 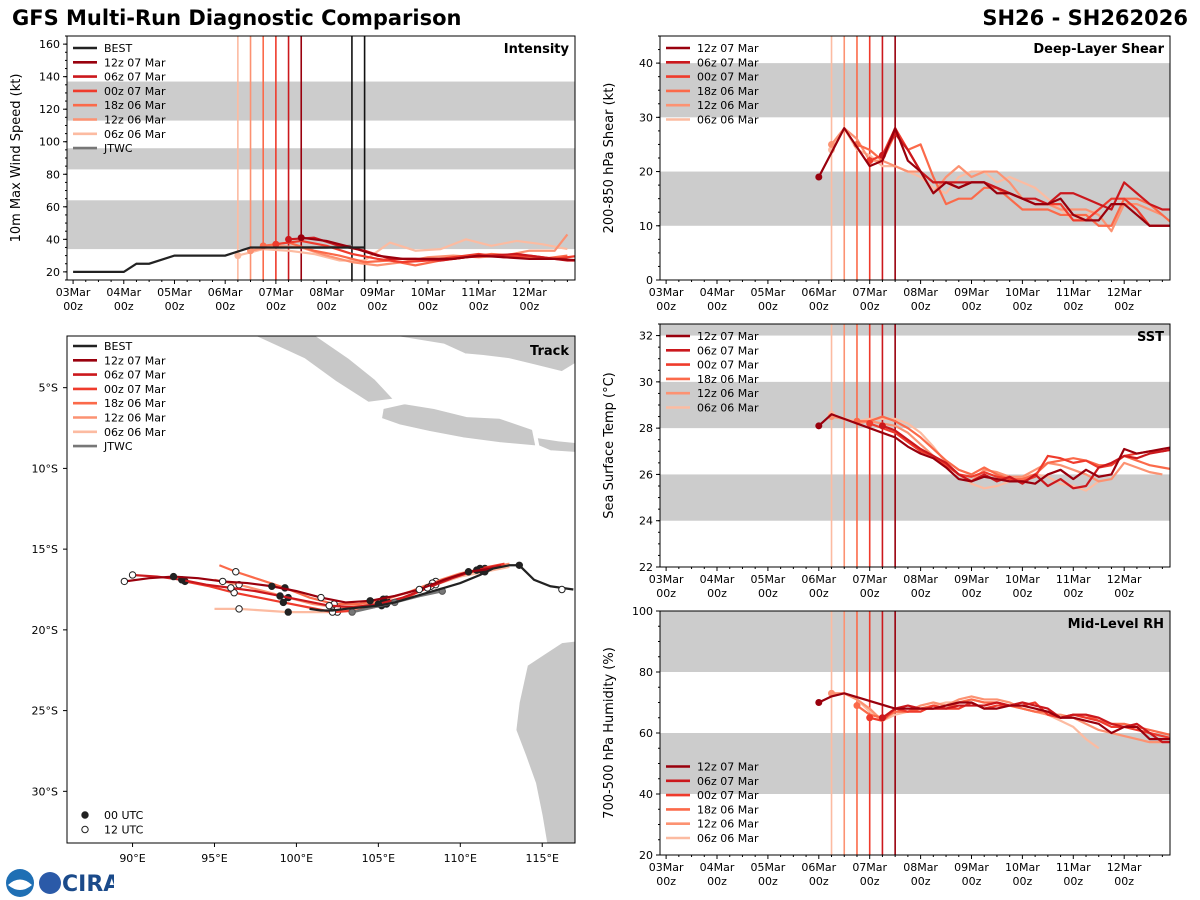 What do you see at coordinates (971, 292) in the screenshot?
I see `shear-xtick-label: 09Mar` at bounding box center [971, 292].